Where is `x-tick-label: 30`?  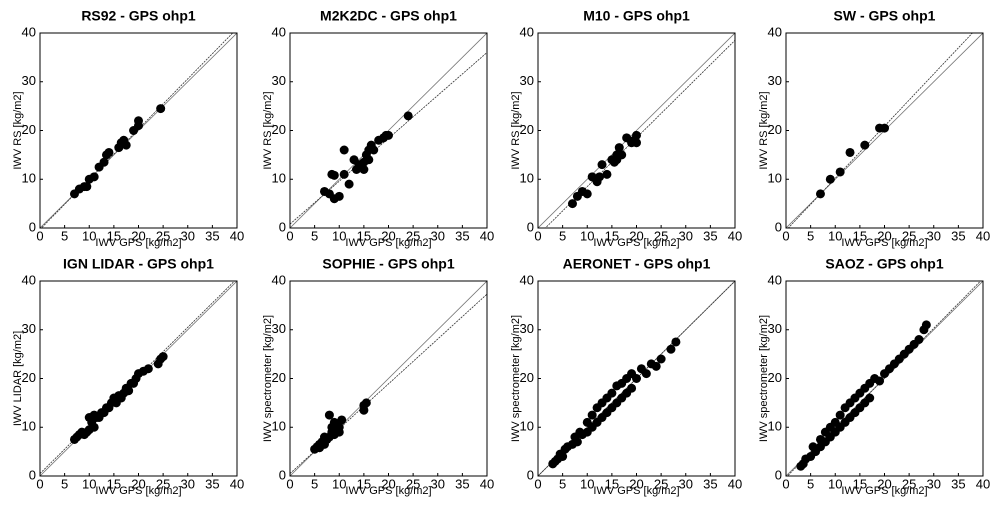 x-tick-label: 30 is located at coordinates (934, 483).